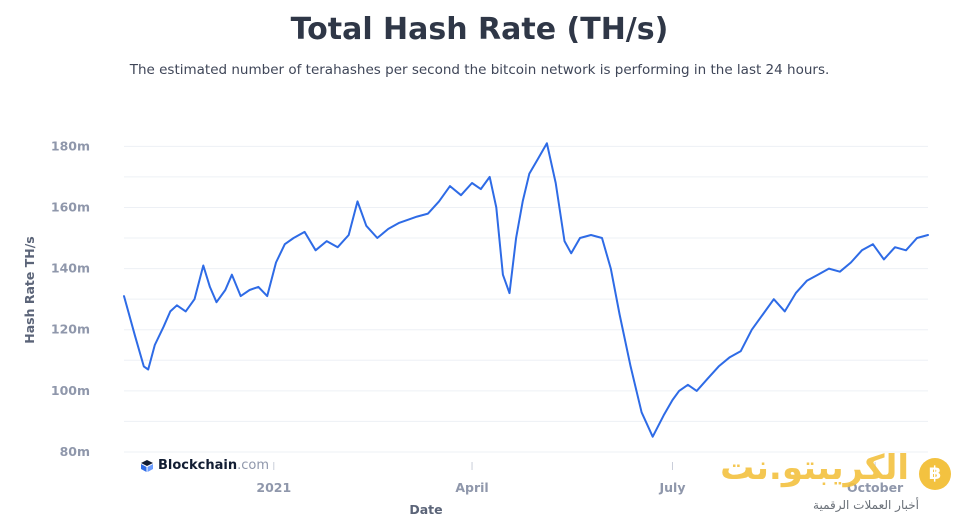 The image size is (959, 520). What do you see at coordinates (814, 468) in the screenshot?
I see `watermark-name: الكريبتو.نت` at bounding box center [814, 468].